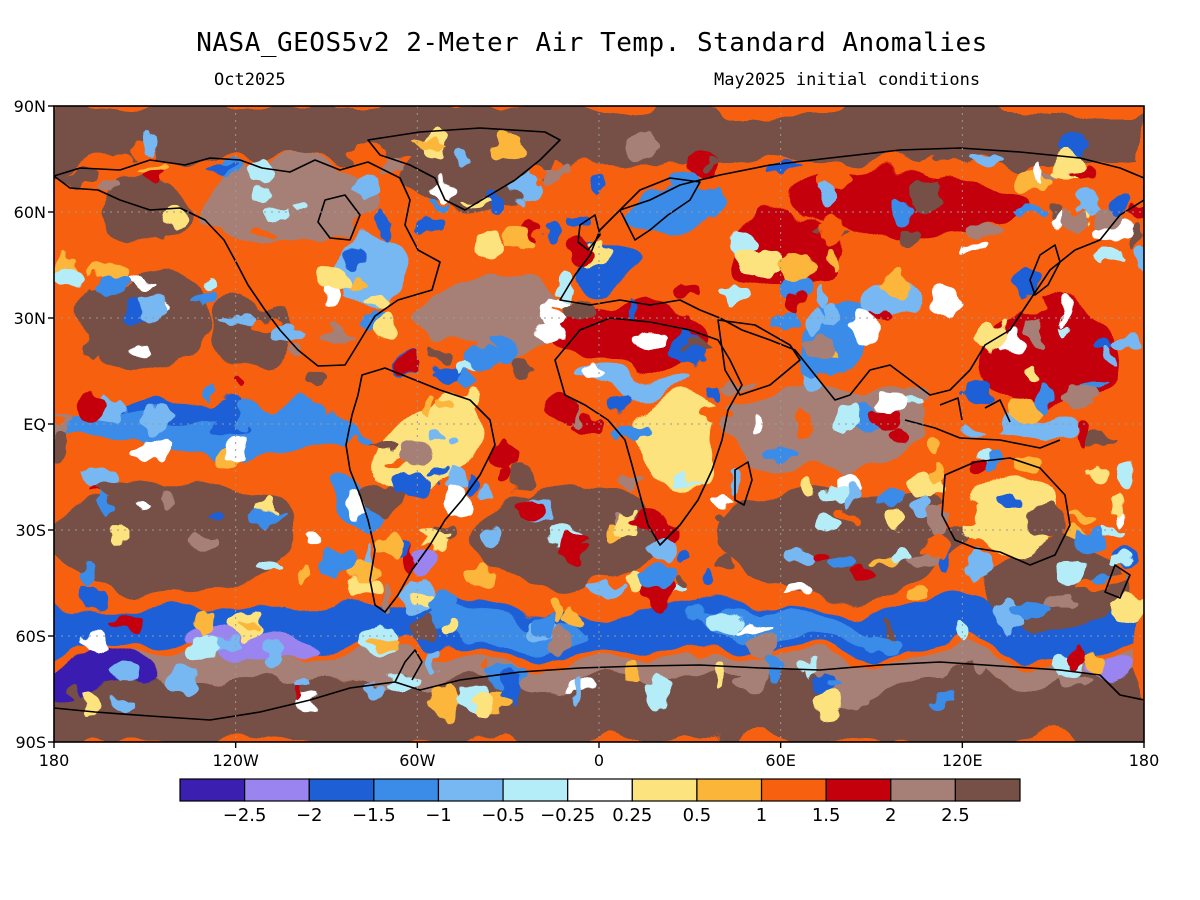  What do you see at coordinates (30, 636) in the screenshot?
I see `lat-label: 60S` at bounding box center [30, 636].